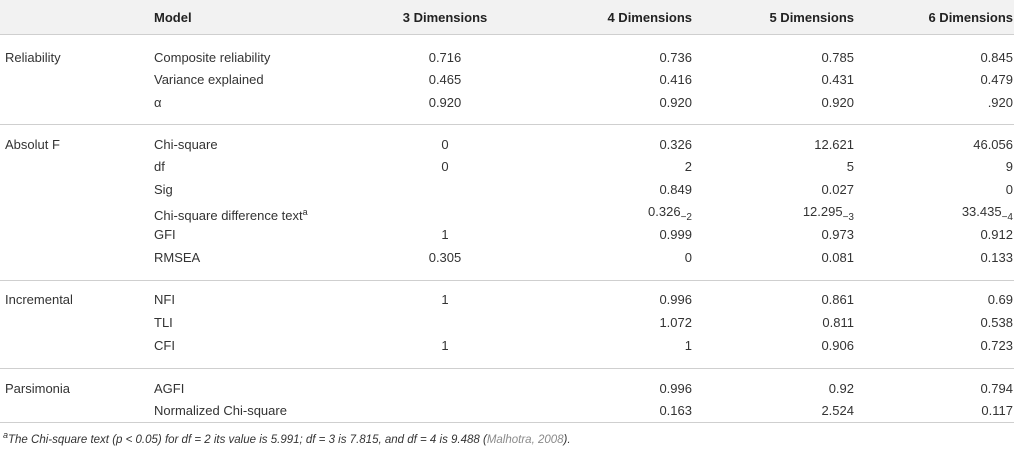 The image size is (1014, 453). What do you see at coordinates (981, 211) in the screenshot?
I see `cell-value: 33.435` at bounding box center [981, 211].